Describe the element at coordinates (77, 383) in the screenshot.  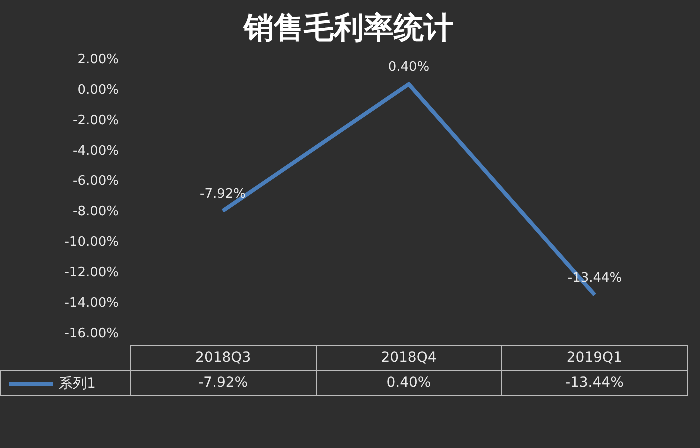
I see `legend-label: 系列1` at that location.